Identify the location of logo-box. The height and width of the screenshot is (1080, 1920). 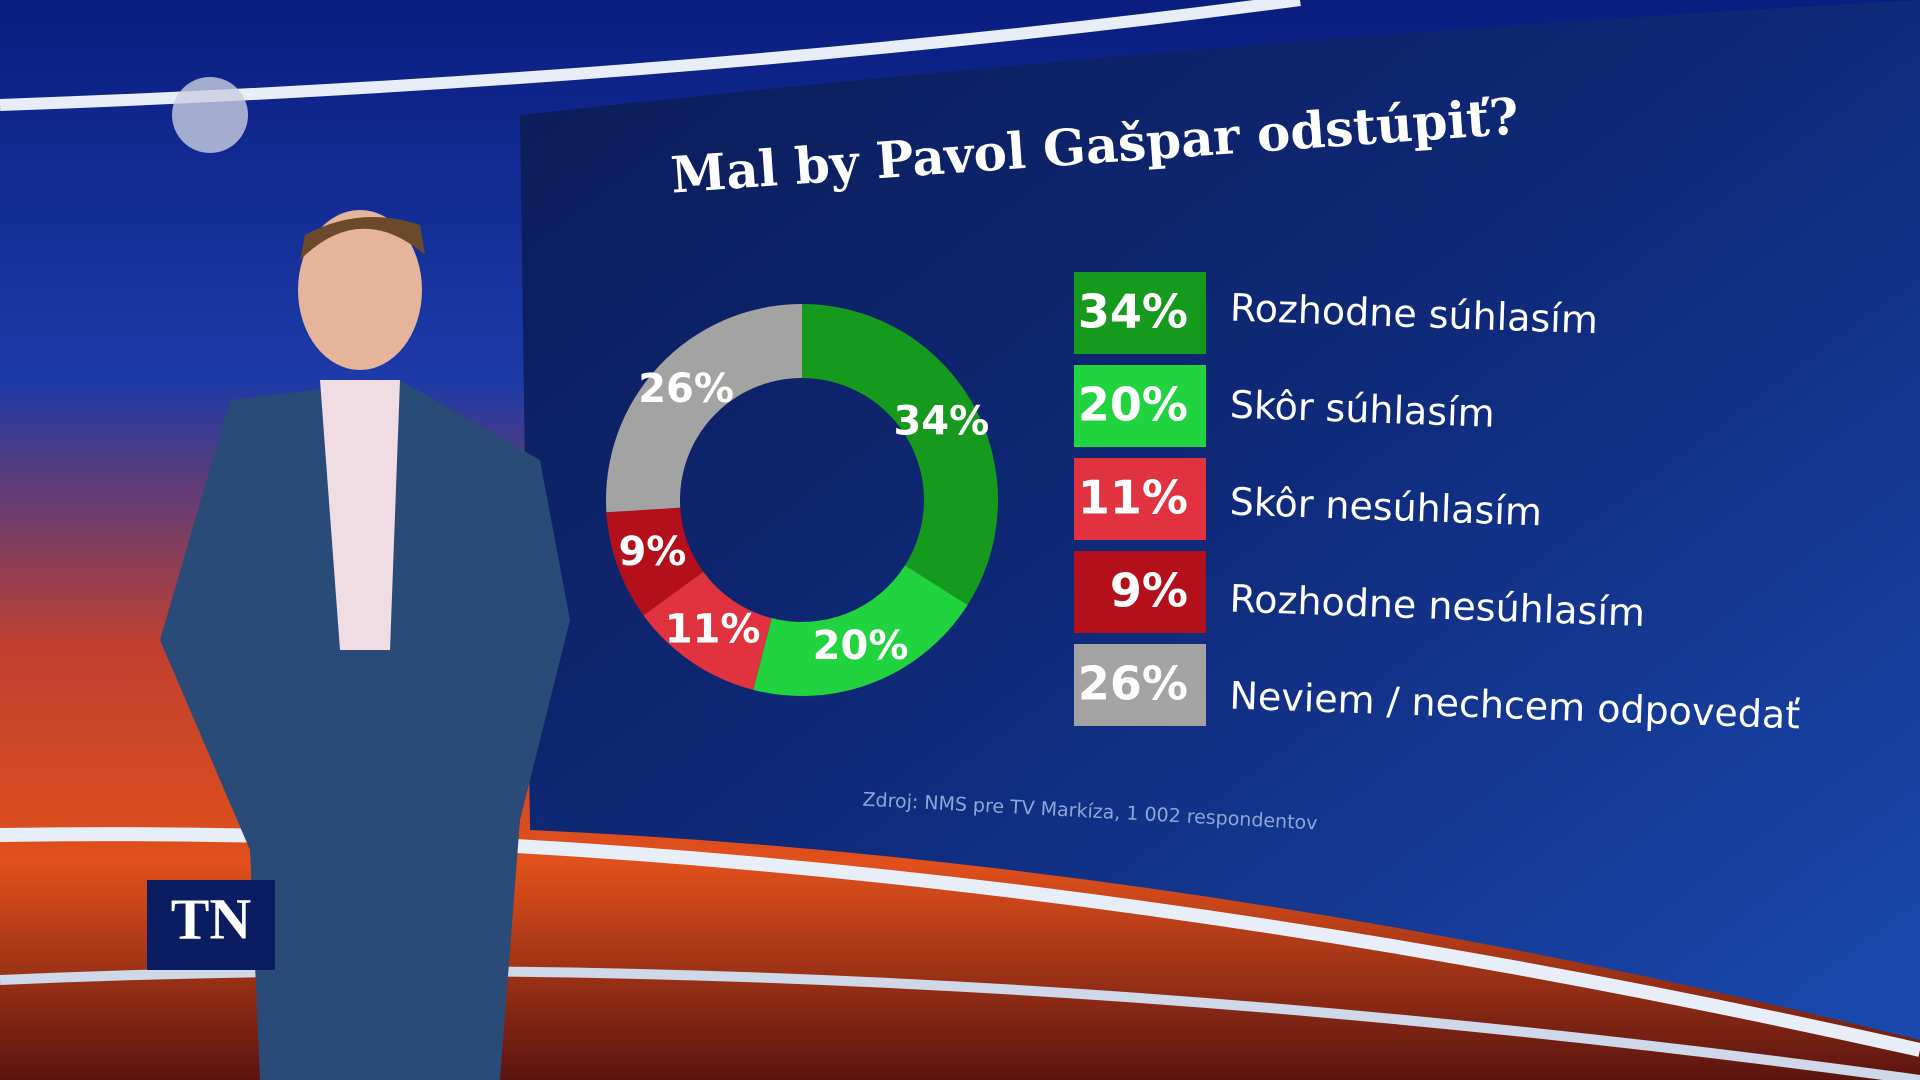
(211, 925).